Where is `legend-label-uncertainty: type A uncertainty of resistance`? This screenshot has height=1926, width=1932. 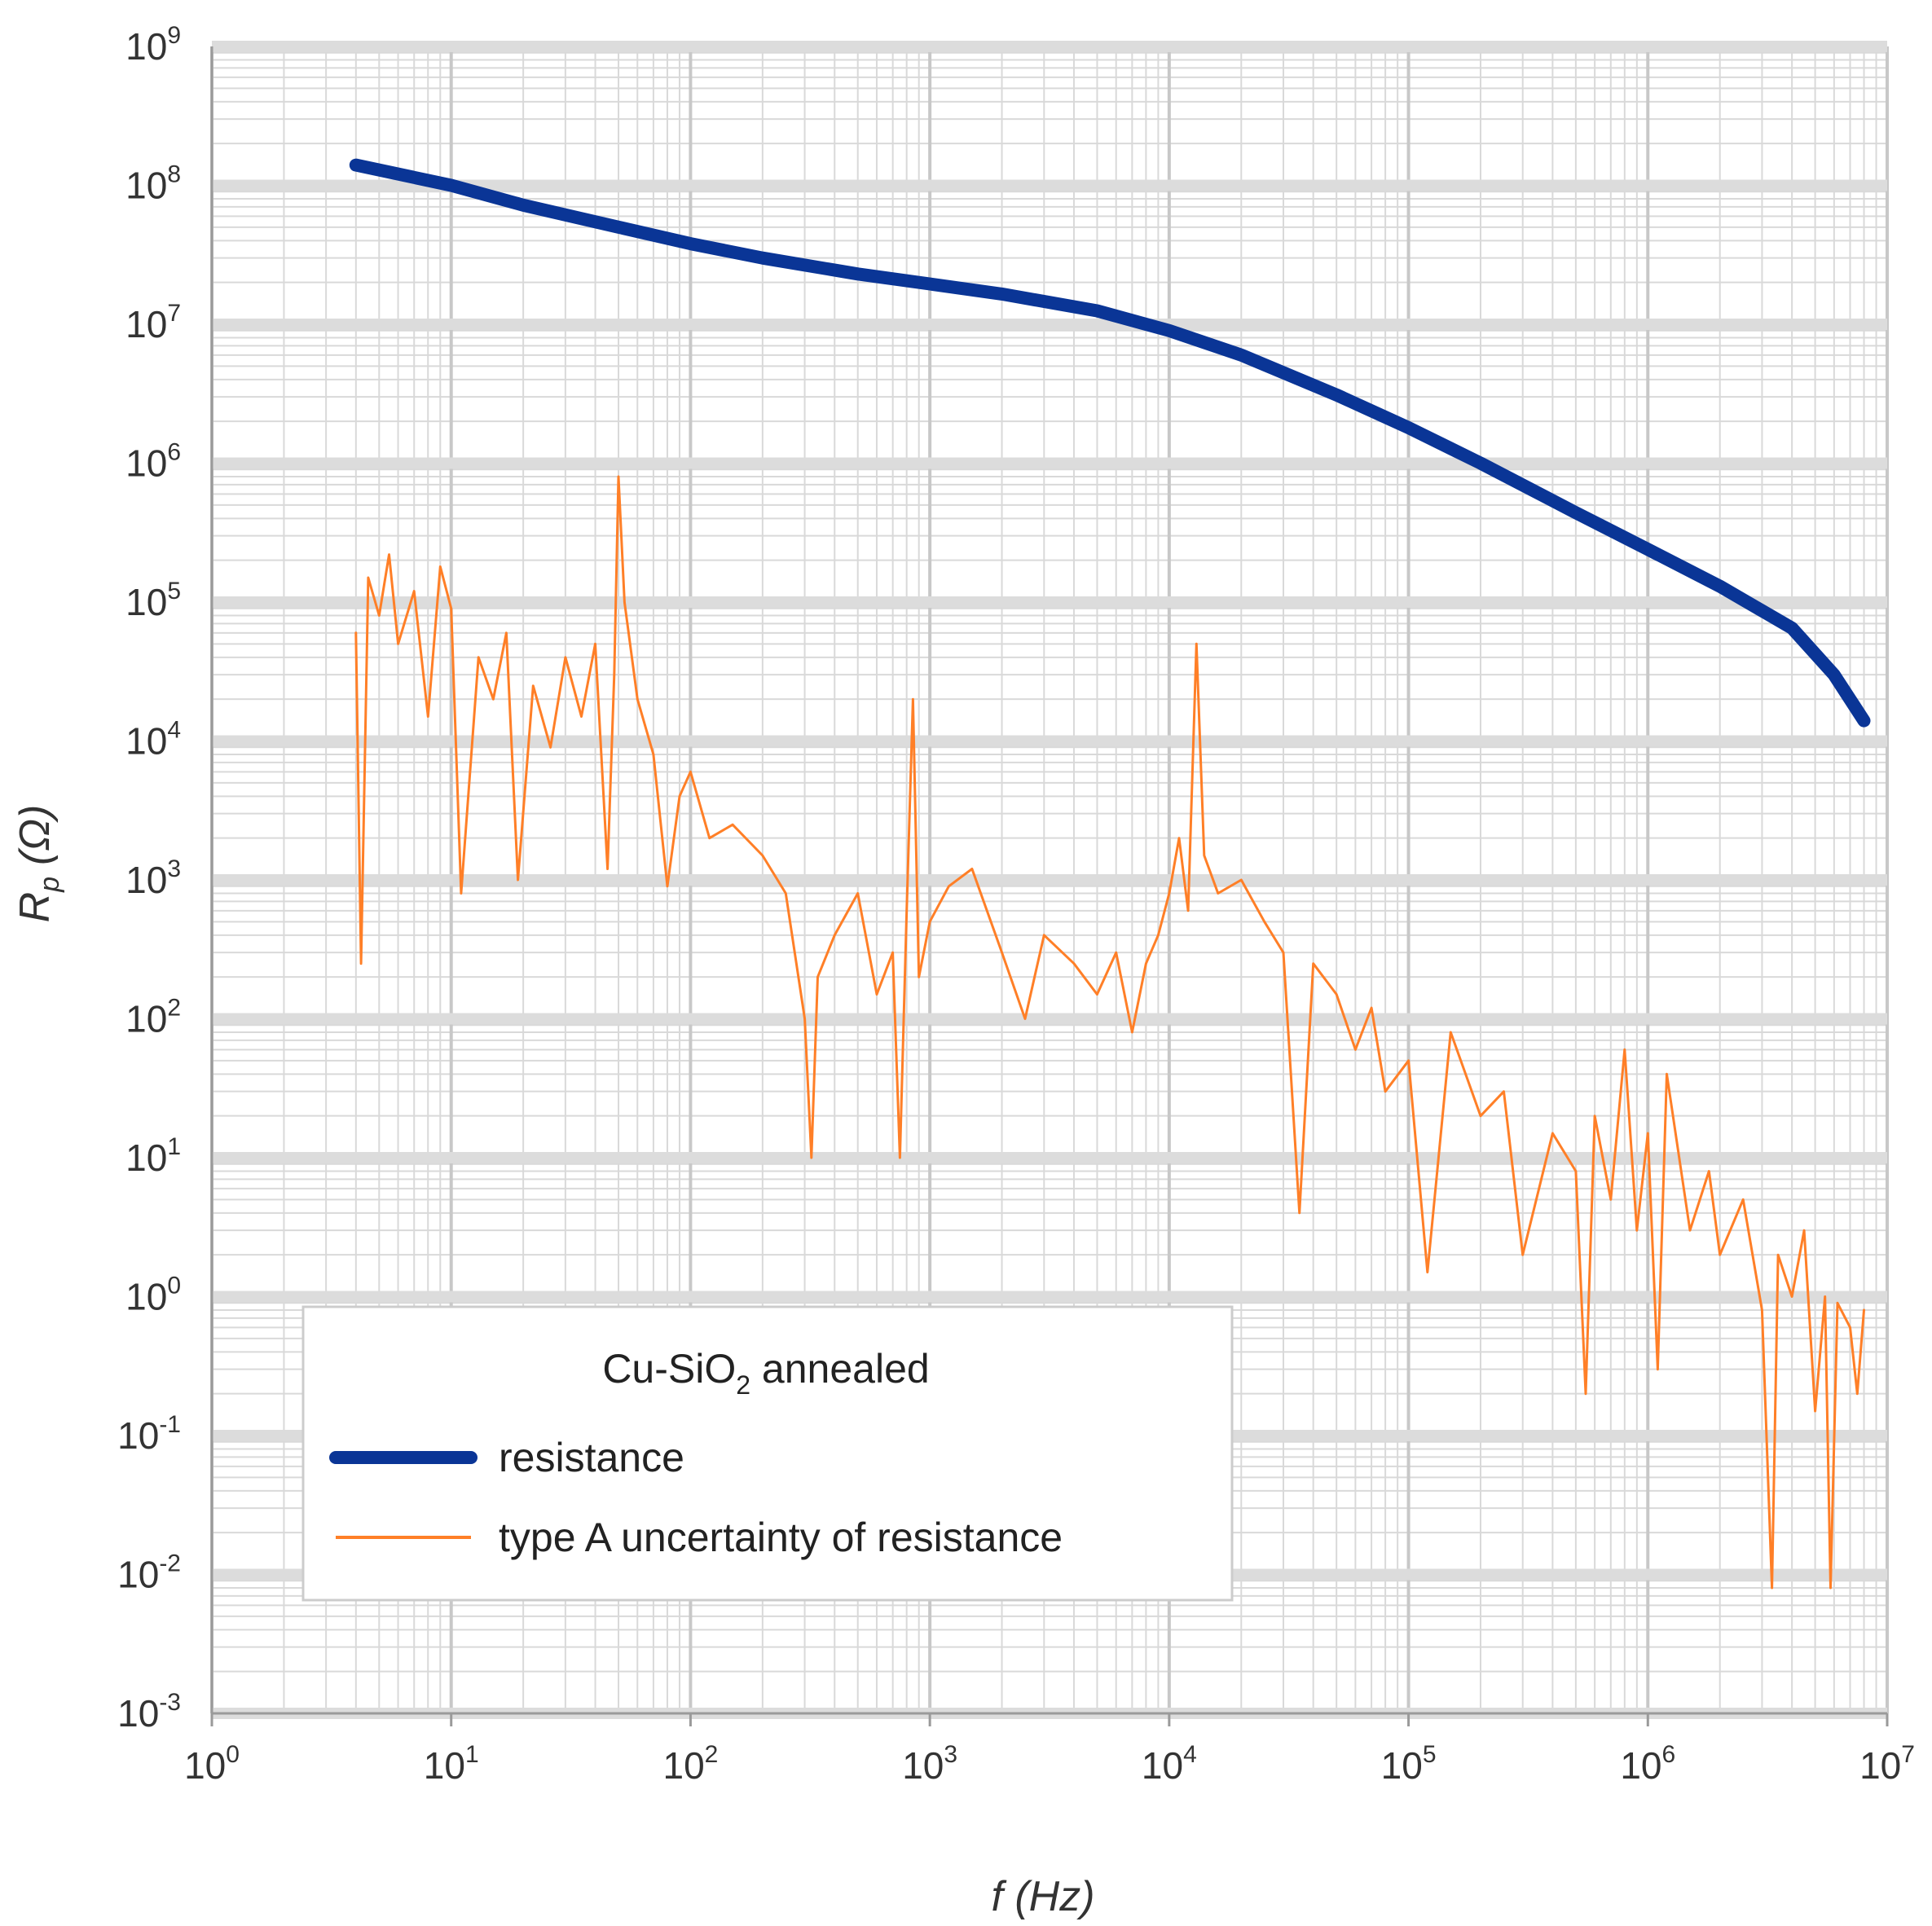
legend-label-uncertainty: type A uncertainty of resistance is located at coordinates (781, 1537).